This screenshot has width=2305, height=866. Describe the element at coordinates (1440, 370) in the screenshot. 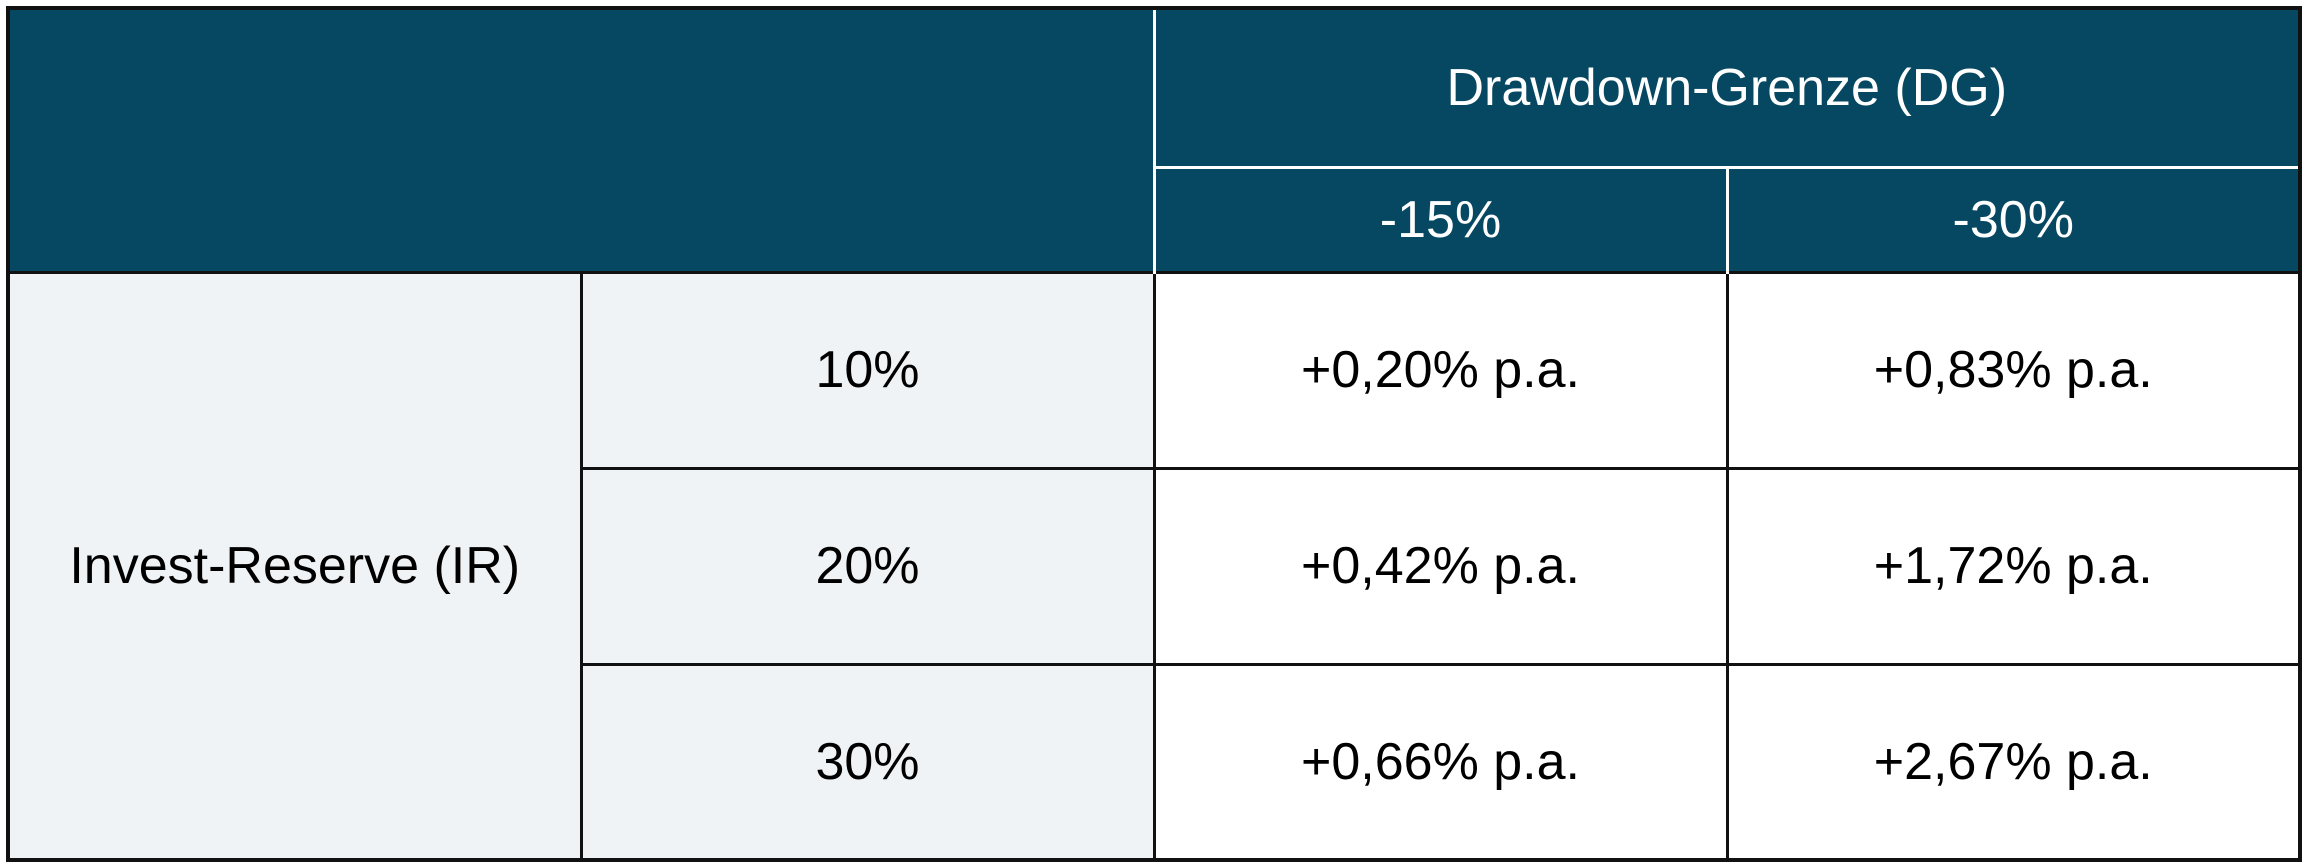

I see `cell: +0,20% p.a.` at that location.